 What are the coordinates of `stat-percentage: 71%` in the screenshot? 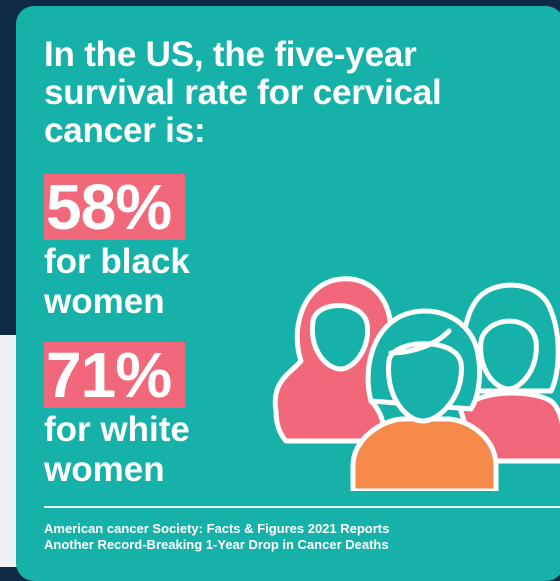 It's located at (115, 375).